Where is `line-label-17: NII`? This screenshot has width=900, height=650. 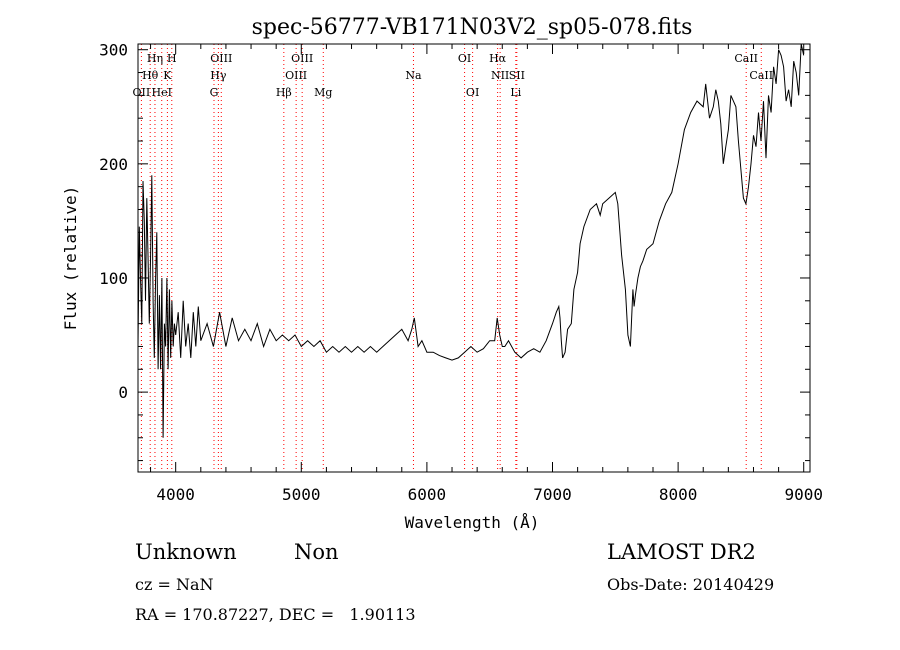 line-label-17: NII is located at coordinates (500, 75).